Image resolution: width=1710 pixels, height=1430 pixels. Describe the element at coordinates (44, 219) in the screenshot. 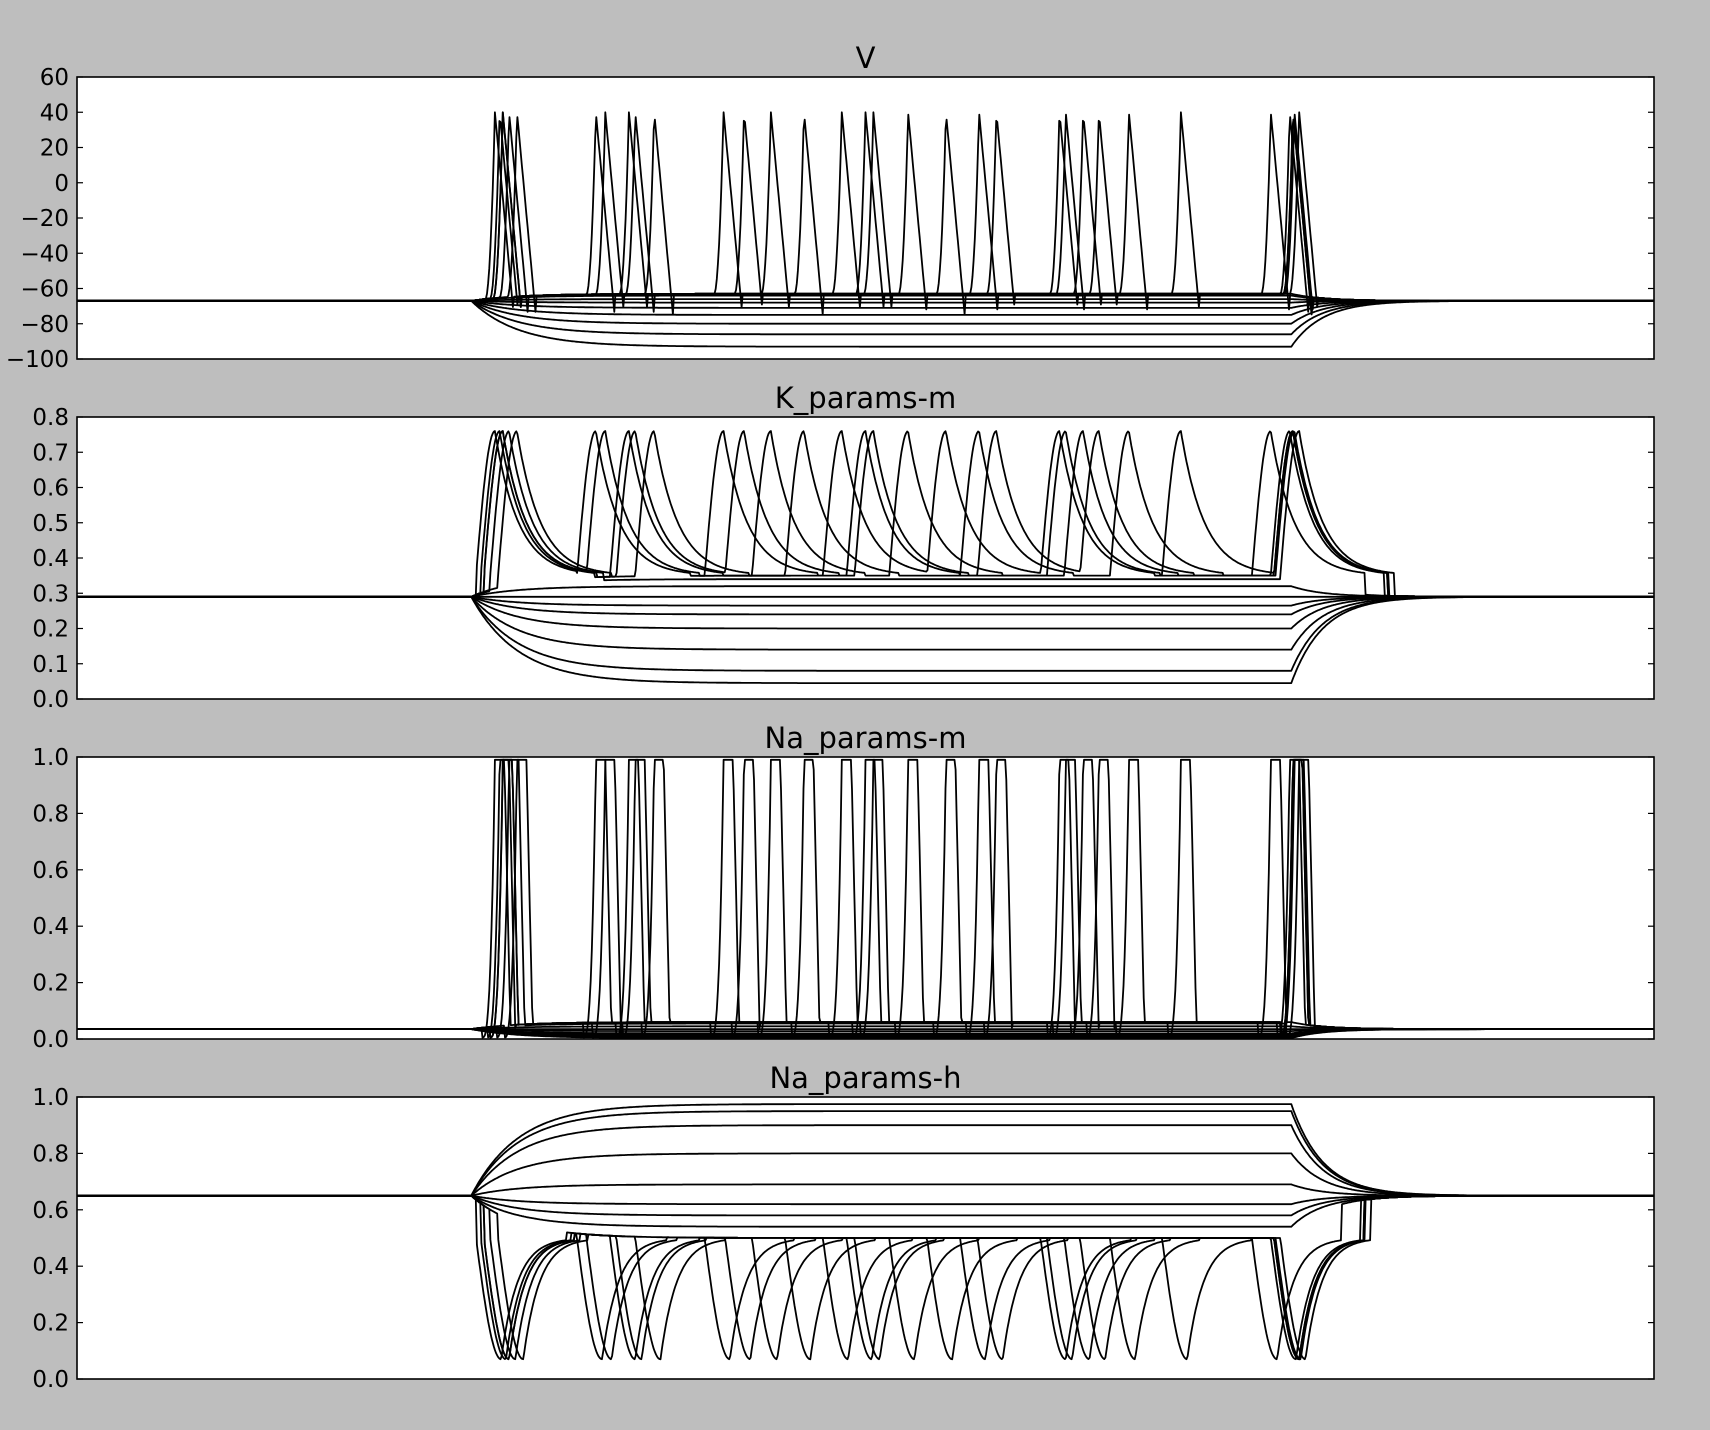

I see `y-tick-label: −20` at that location.